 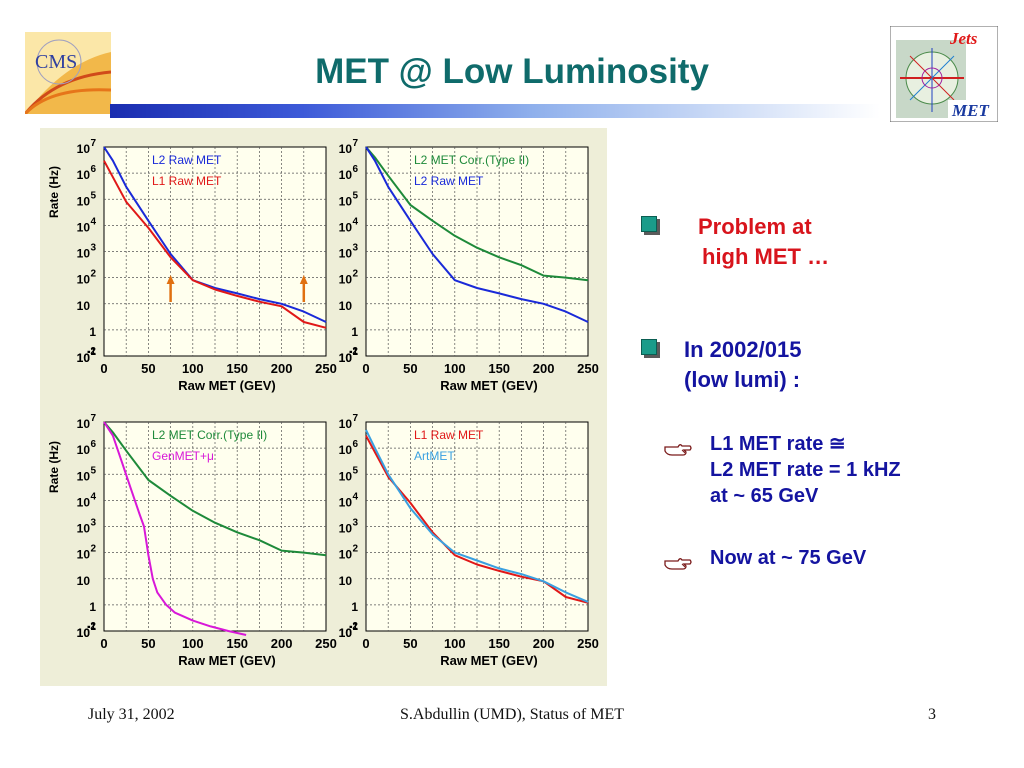 I want to click on y-tick-exponent: 6, so click(x=355, y=169).